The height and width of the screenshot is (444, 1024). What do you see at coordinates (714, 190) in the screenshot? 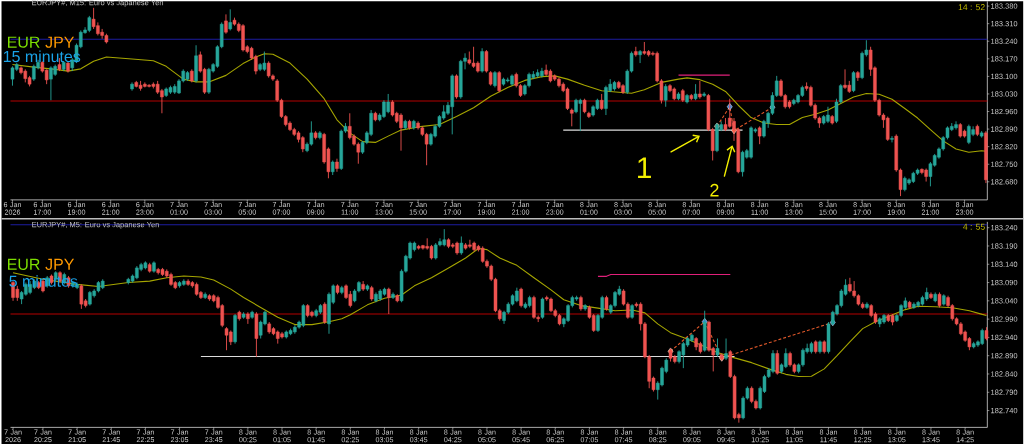
I see `annotation: 2` at bounding box center [714, 190].